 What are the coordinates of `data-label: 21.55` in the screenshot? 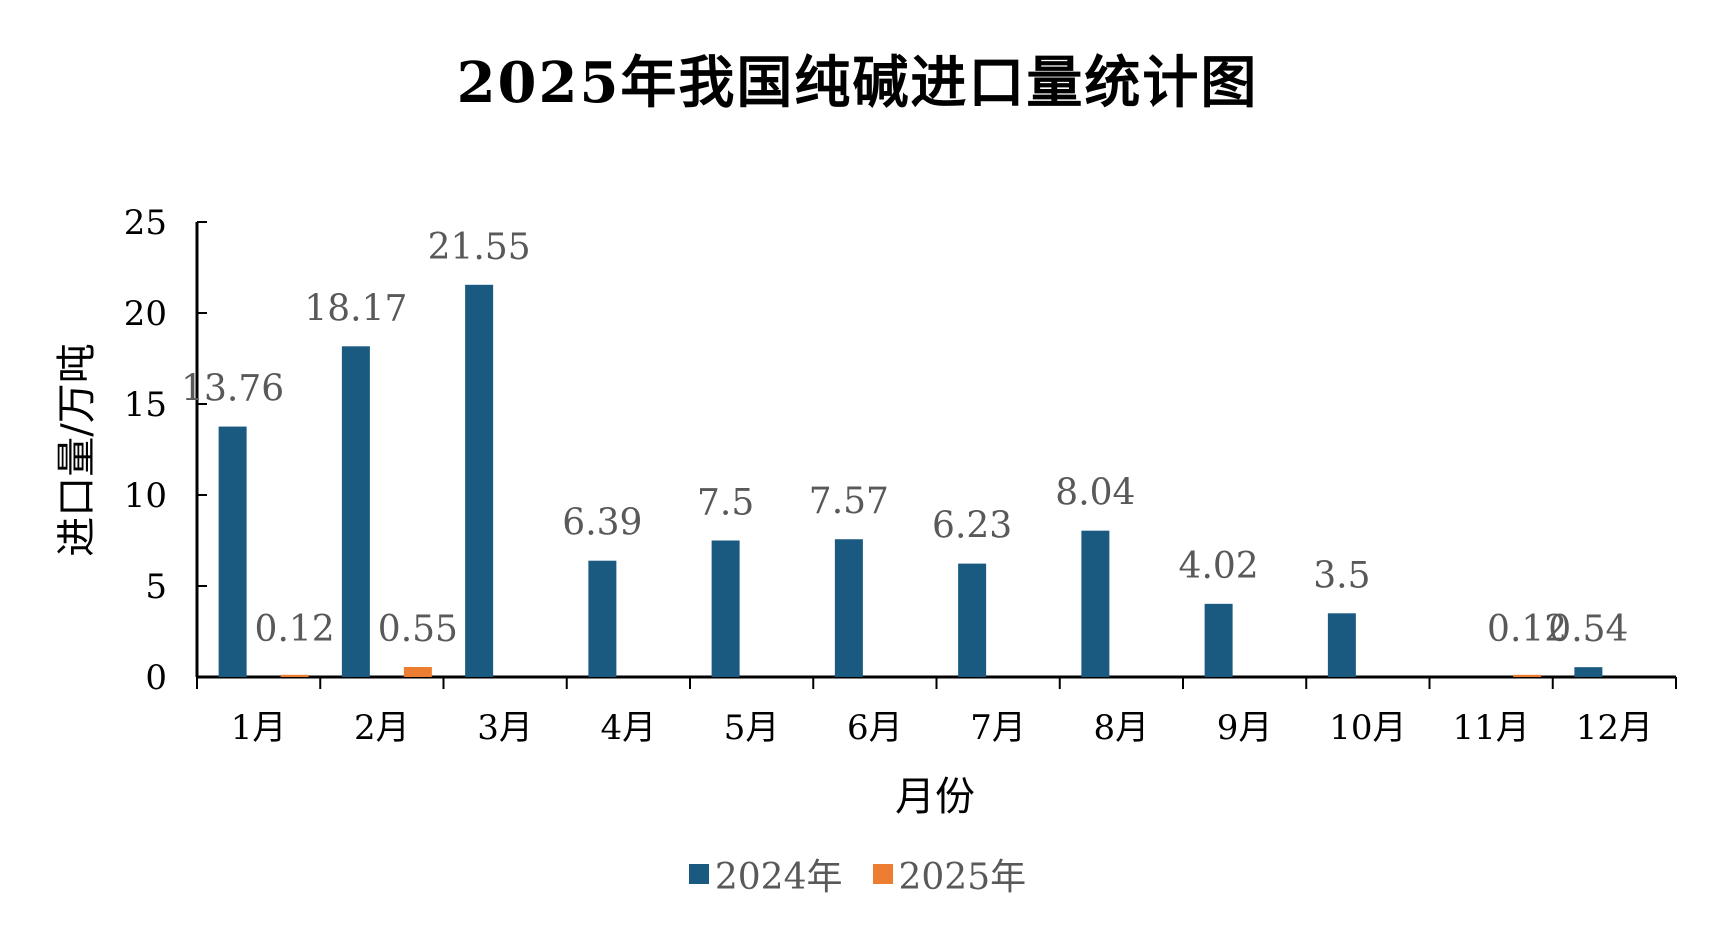 It's located at (479, 247).